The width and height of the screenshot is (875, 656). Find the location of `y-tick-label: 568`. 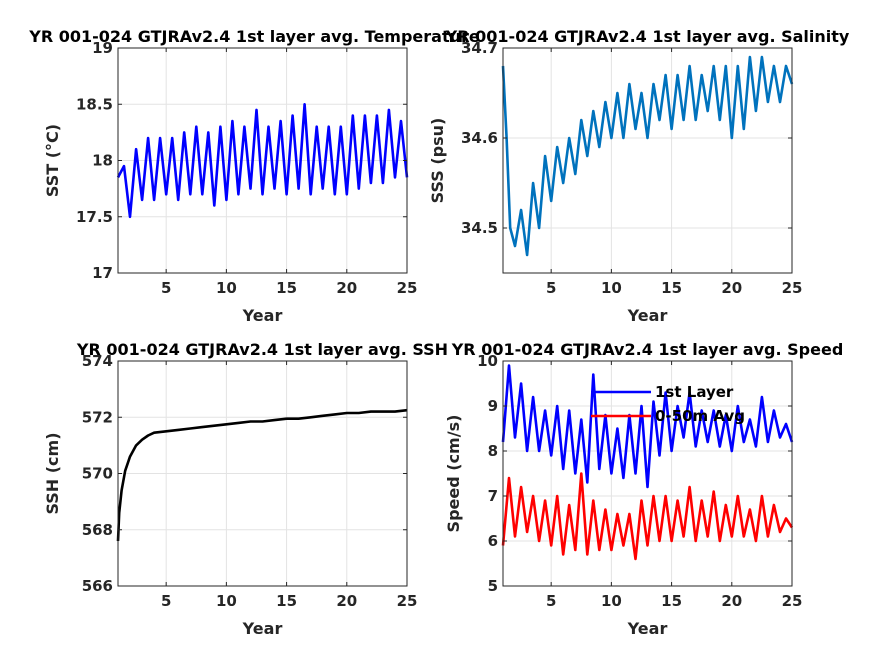

y-tick-label: 568 is located at coordinates (97, 530).